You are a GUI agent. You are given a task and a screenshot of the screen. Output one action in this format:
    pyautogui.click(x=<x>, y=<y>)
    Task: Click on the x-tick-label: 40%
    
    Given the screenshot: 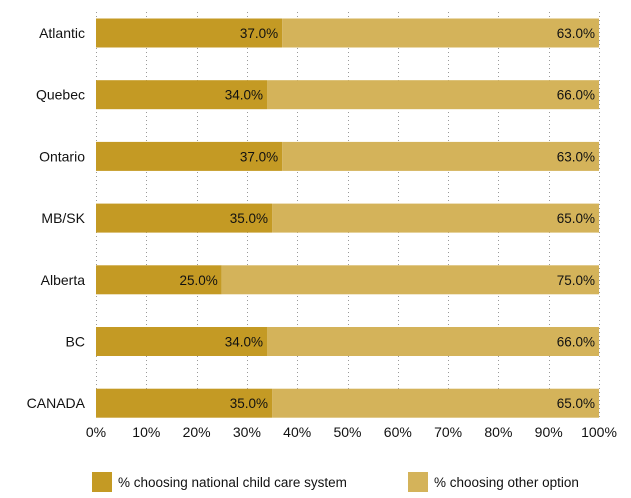 What is the action you would take?
    pyautogui.click(x=297, y=432)
    